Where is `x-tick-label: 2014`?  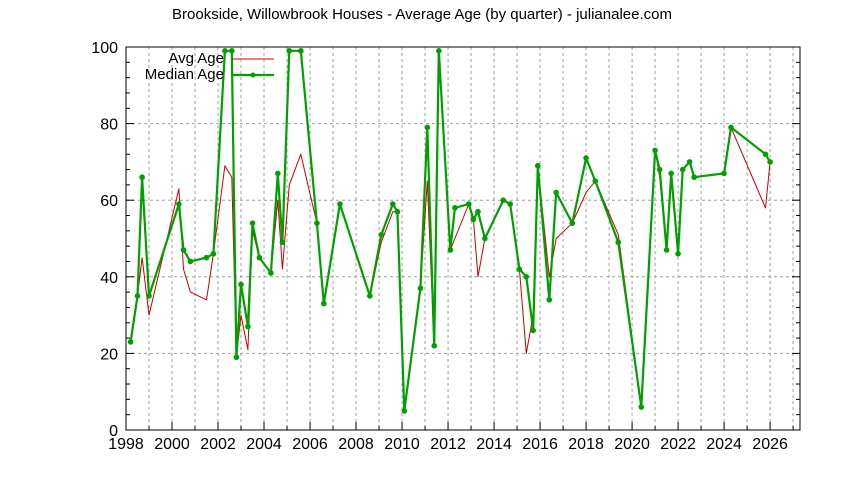
x-tick-label: 2014 is located at coordinates (494, 444).